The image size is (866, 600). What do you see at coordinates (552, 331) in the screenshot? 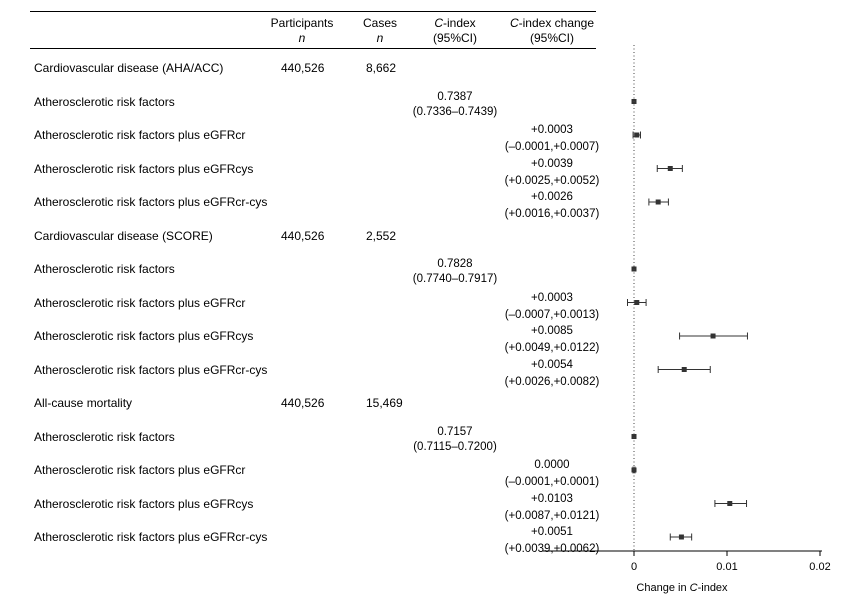
I see `change-value: +0.0085` at bounding box center [552, 331].